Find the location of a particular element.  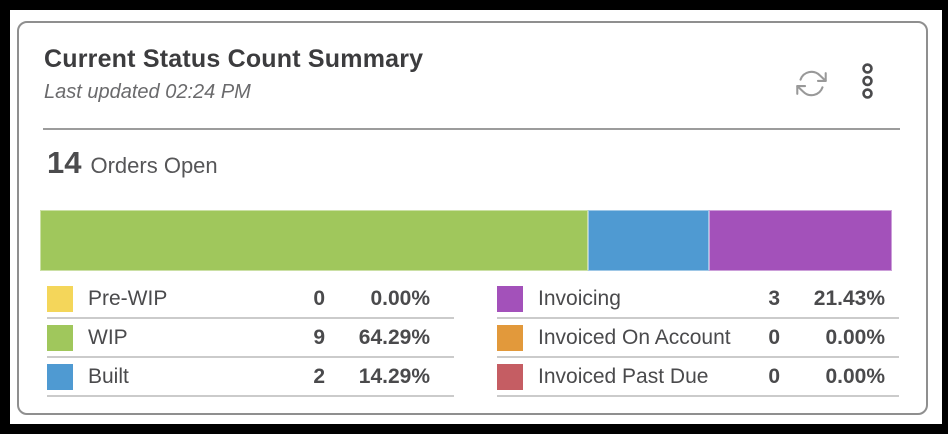

legend-percent: 21.43% is located at coordinates (849, 298).